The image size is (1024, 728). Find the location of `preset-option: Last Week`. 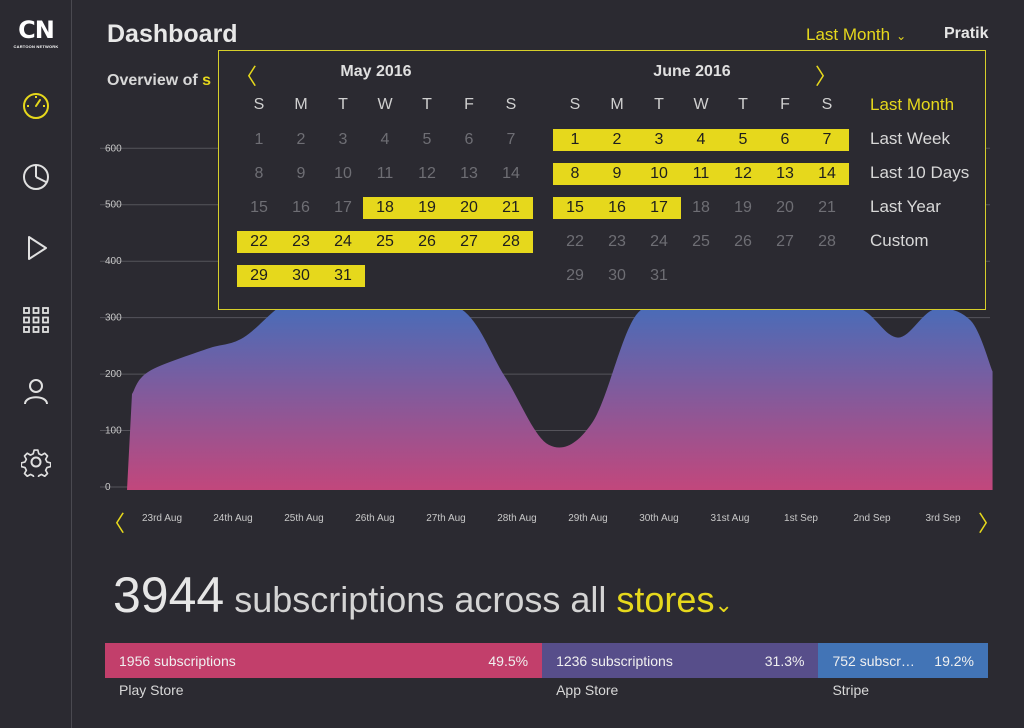

preset-option: Last Week is located at coordinates (910, 138).